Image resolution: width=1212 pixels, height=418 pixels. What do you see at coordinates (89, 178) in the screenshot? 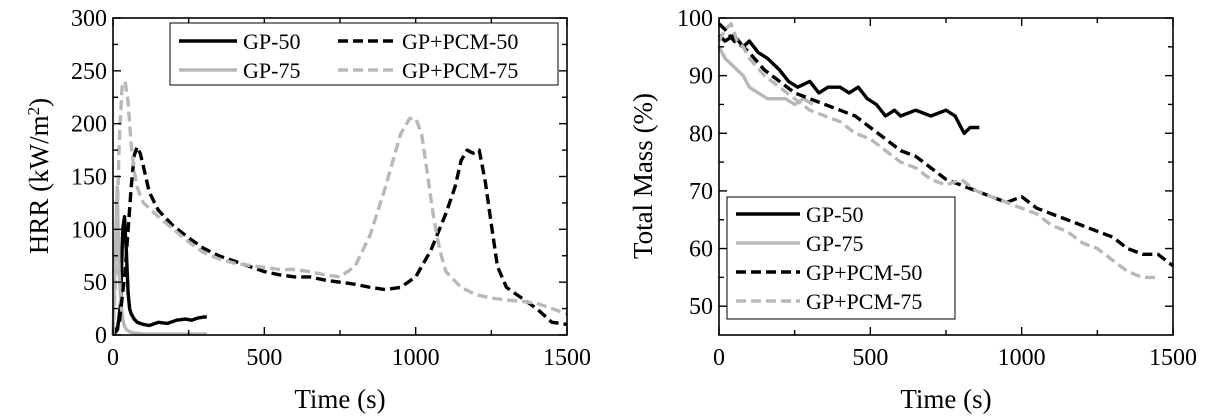
I see `y-tick-label: 150` at bounding box center [89, 178].